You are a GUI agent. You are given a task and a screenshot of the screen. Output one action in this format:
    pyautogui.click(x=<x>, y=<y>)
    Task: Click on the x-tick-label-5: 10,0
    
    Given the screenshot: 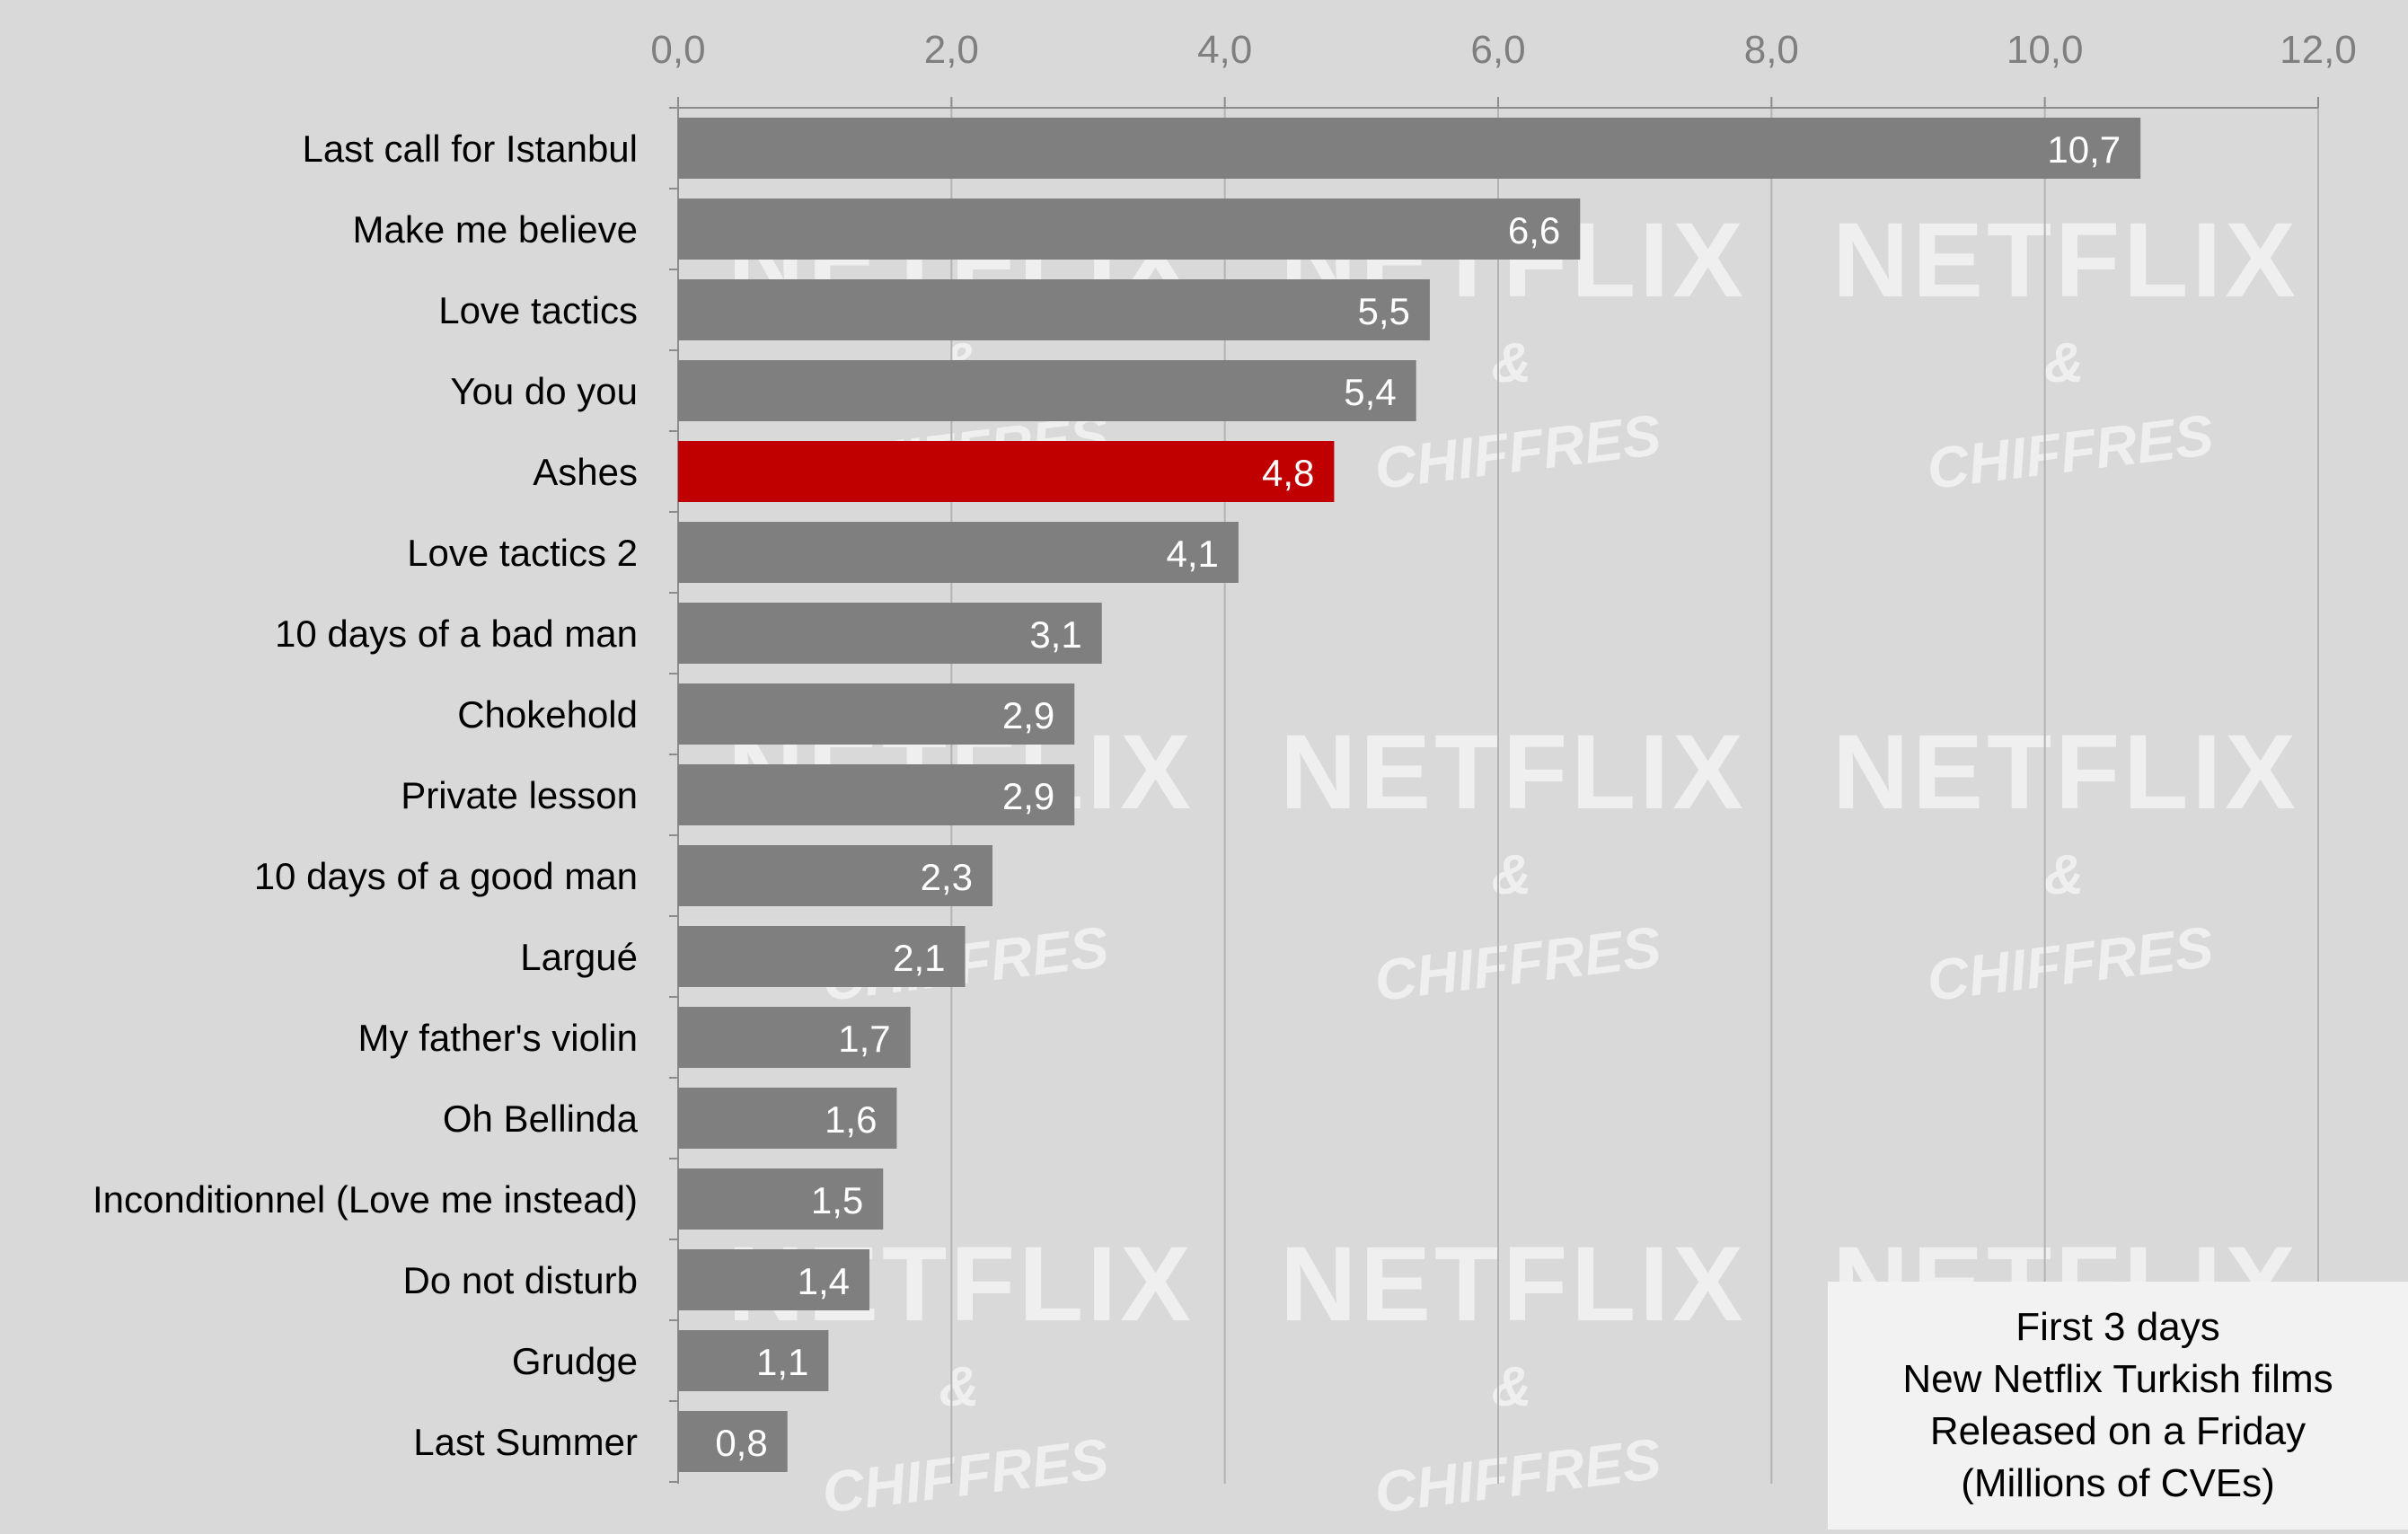 What is the action you would take?
    pyautogui.click(x=2045, y=50)
    